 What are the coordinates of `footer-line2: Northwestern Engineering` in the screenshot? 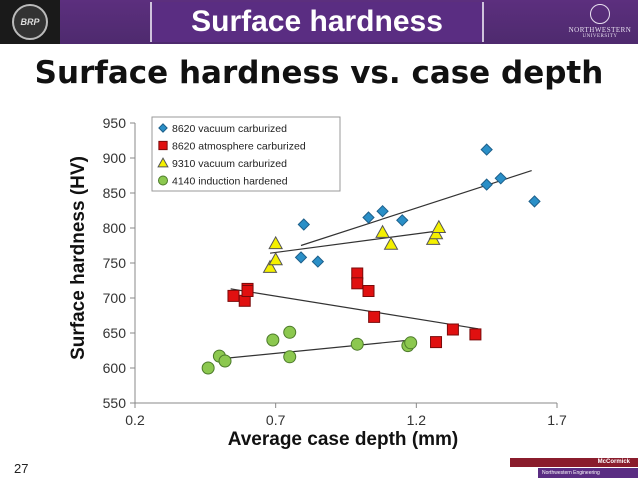 It's located at (588, 473).